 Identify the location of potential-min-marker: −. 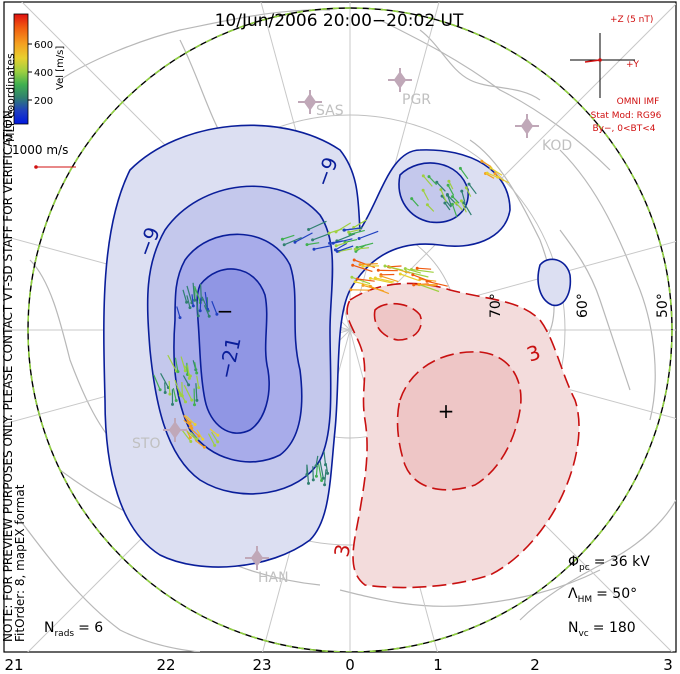
(225, 311).